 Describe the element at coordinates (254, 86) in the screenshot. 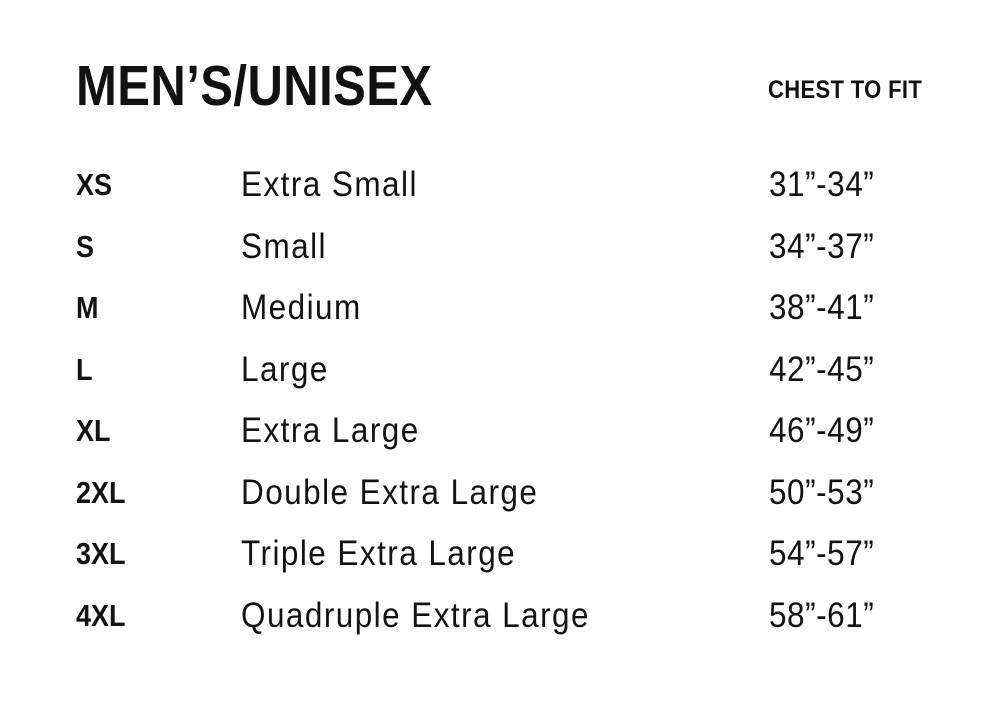

I see `page-title: MEN’S/UNISEX` at that location.